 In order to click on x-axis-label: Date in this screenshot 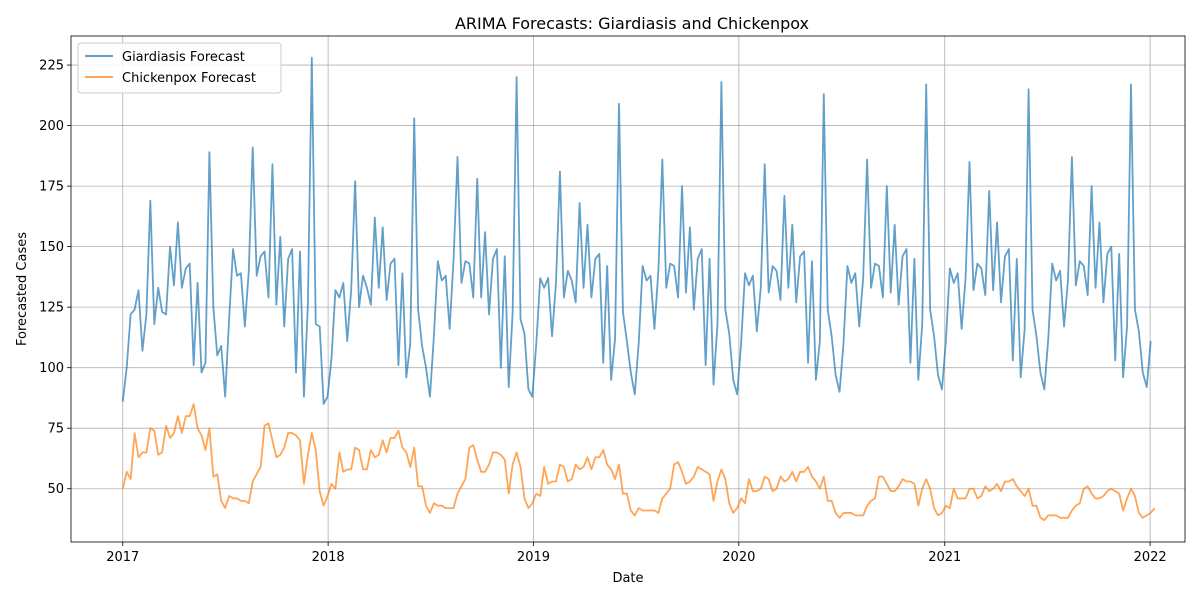, I will do `click(627, 578)`.